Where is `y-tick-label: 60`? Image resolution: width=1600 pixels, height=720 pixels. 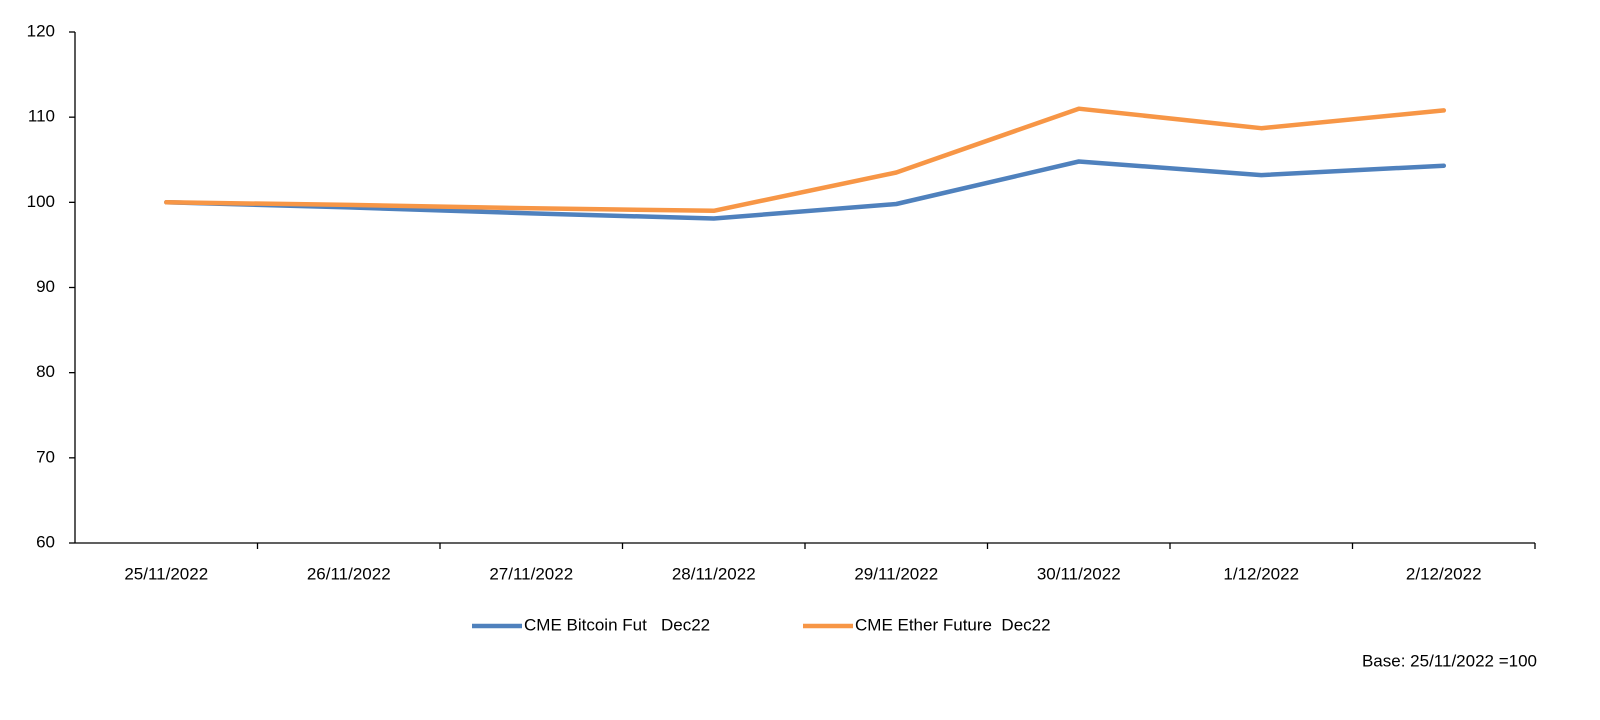
y-tick-label: 60 is located at coordinates (45, 541).